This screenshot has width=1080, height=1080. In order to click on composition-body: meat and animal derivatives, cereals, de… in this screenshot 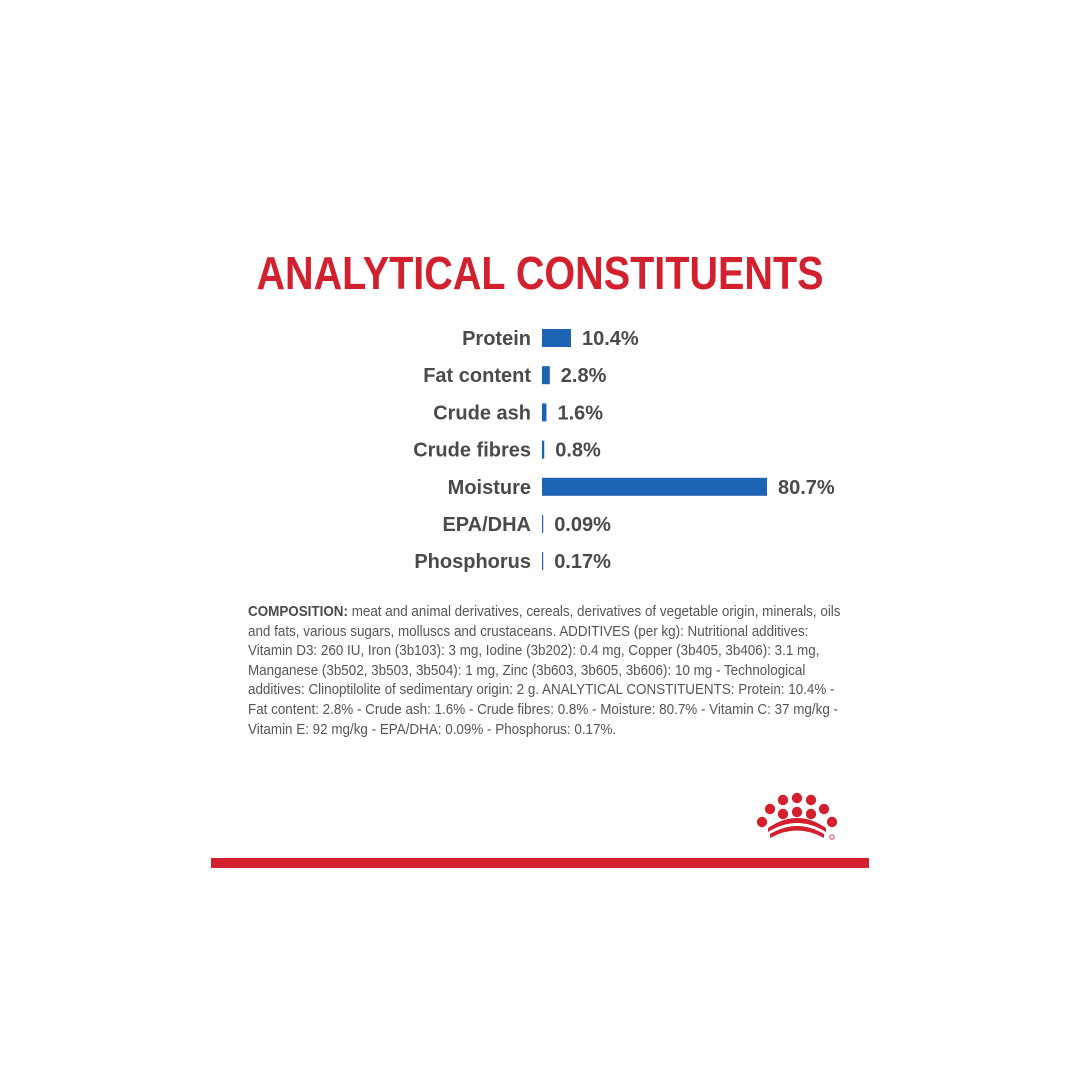, I will do `click(544, 671)`.